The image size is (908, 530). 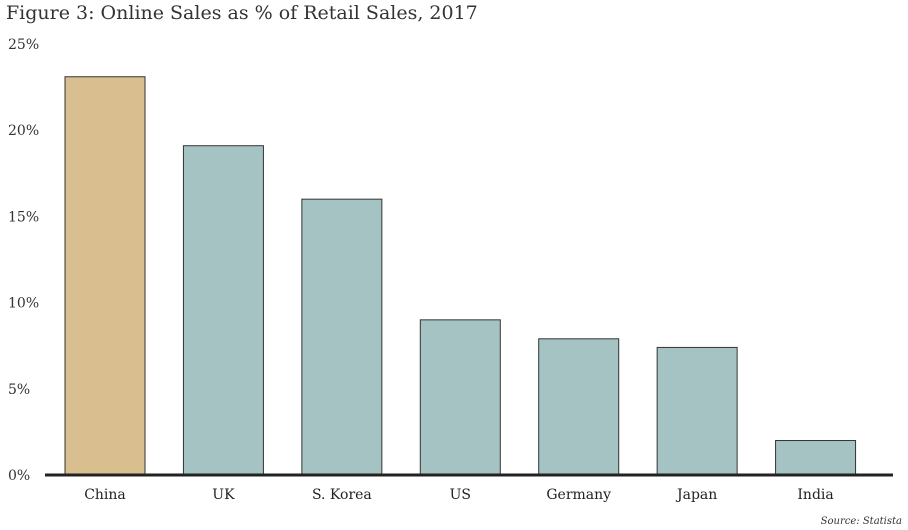 I want to click on y-tick-label: 0%, so click(x=19, y=476).